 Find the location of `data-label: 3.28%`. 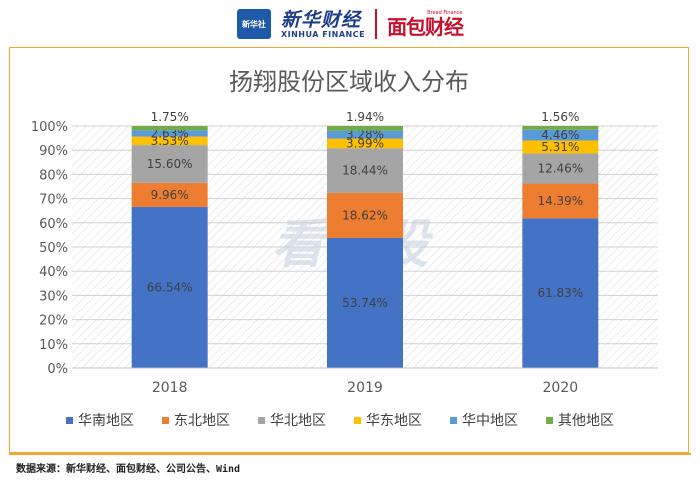

data-label: 3.28% is located at coordinates (365, 135).